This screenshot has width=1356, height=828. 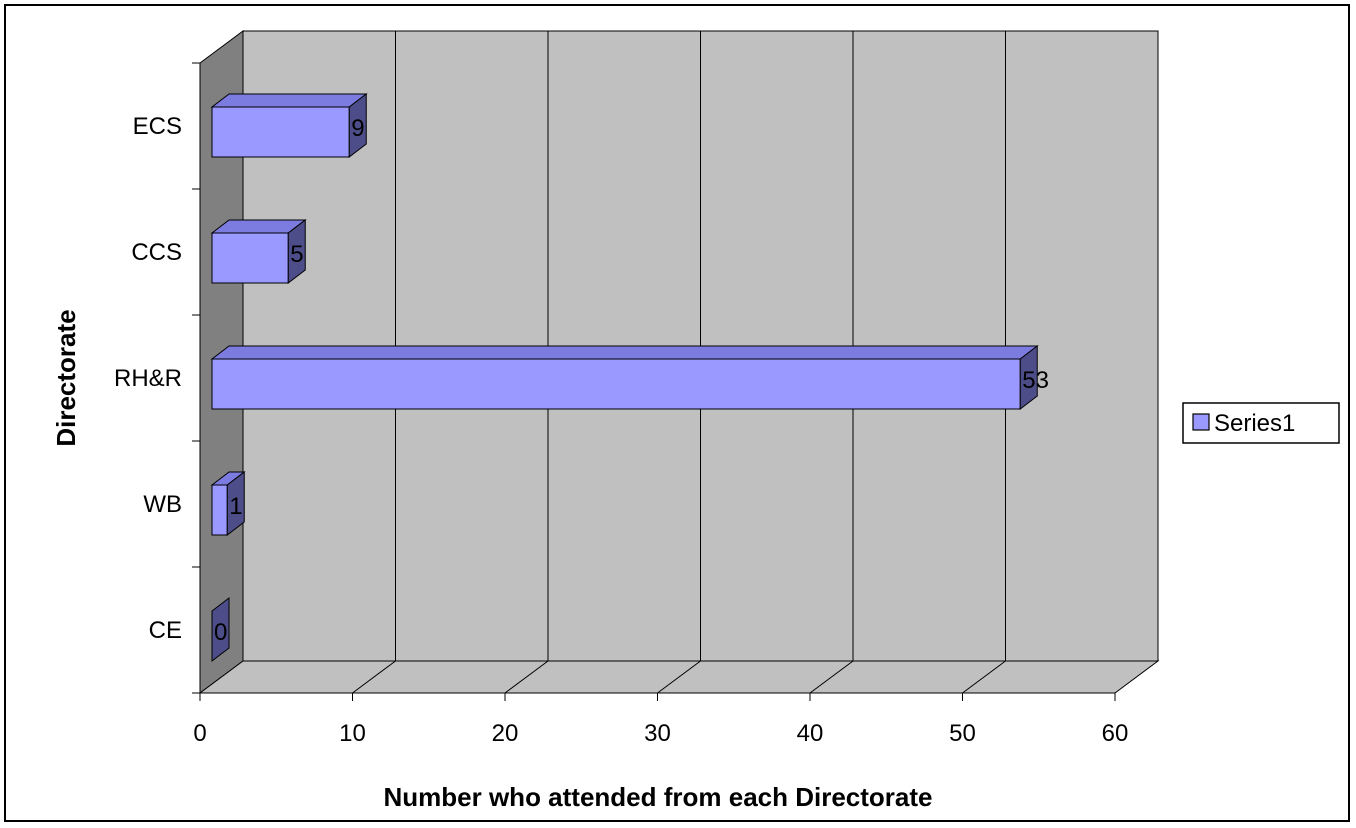 What do you see at coordinates (156, 252) in the screenshot?
I see `y-tick-label: CCS` at bounding box center [156, 252].